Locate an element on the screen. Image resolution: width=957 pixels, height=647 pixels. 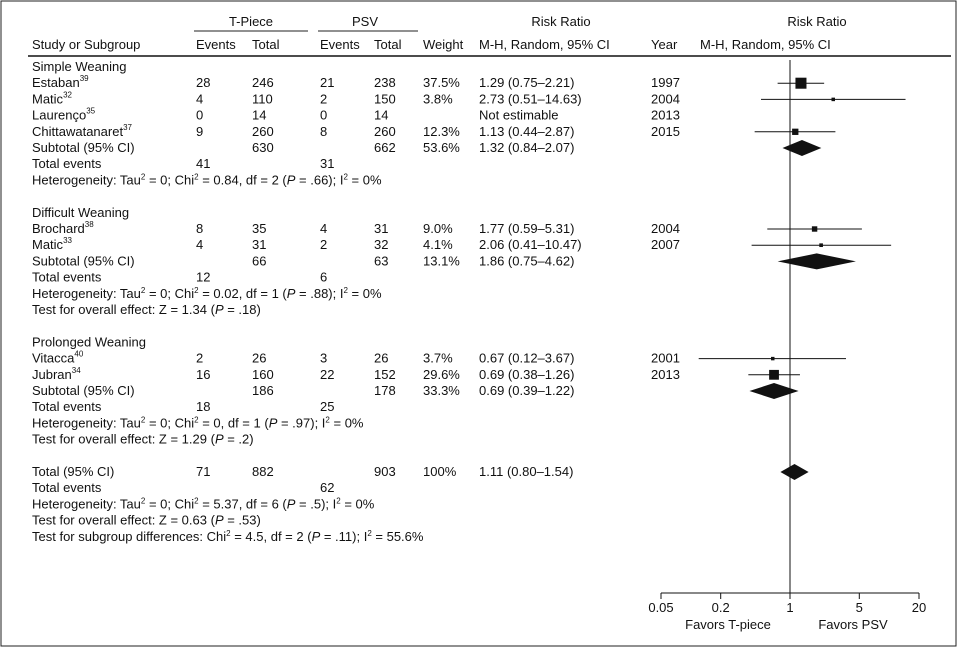
header-psv: PSV is located at coordinates (365, 21).